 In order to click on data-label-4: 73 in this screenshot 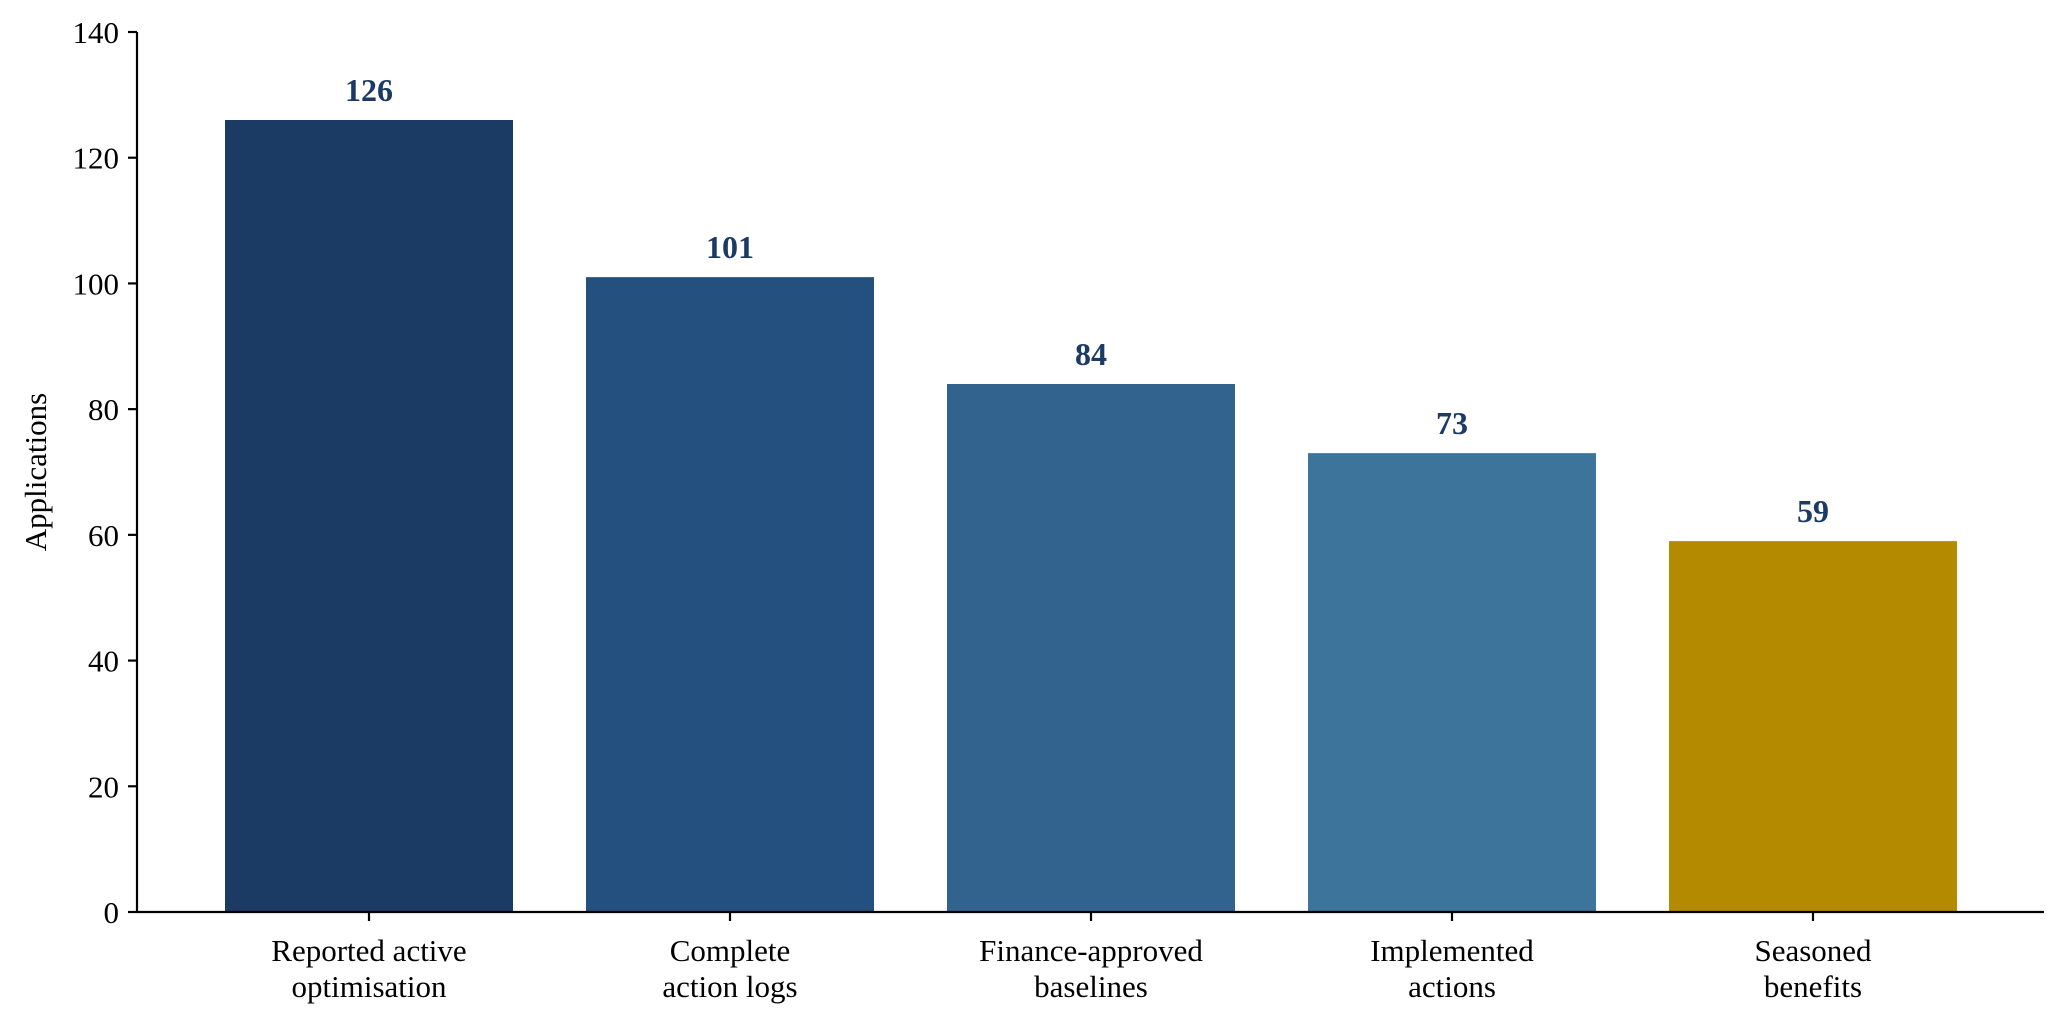, I will do `click(1452, 423)`.